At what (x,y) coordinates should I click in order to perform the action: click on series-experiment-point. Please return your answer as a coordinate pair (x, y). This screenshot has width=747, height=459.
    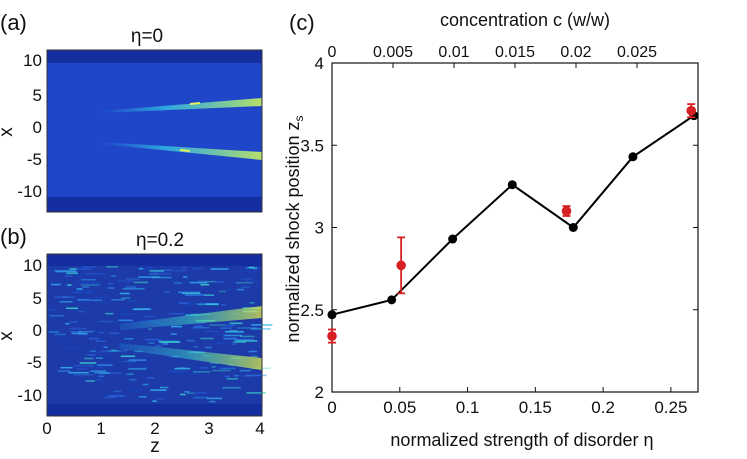
    Looking at the image, I should click on (332, 336).